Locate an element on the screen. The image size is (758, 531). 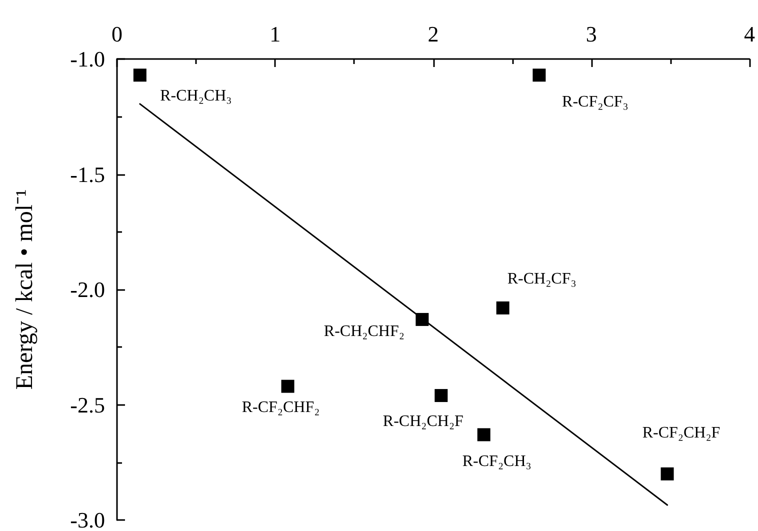
x-tick-label: 0 is located at coordinates (117, 34).